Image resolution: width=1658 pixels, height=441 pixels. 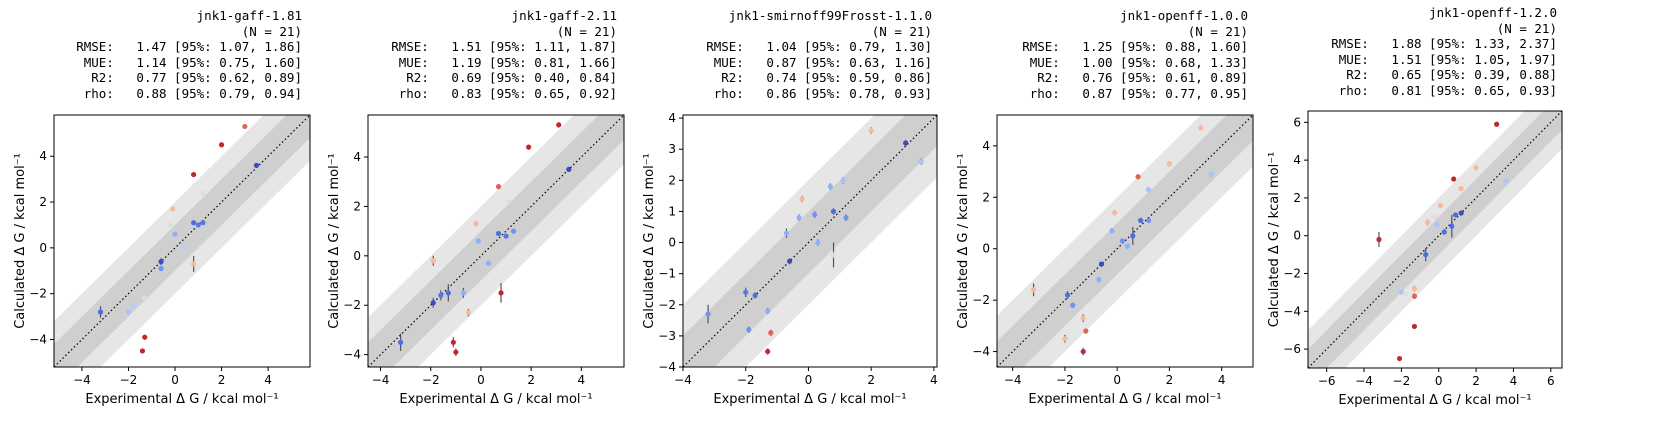 What do you see at coordinates (1551, 381) in the screenshot?
I see `x-tick-label: 6` at bounding box center [1551, 381].